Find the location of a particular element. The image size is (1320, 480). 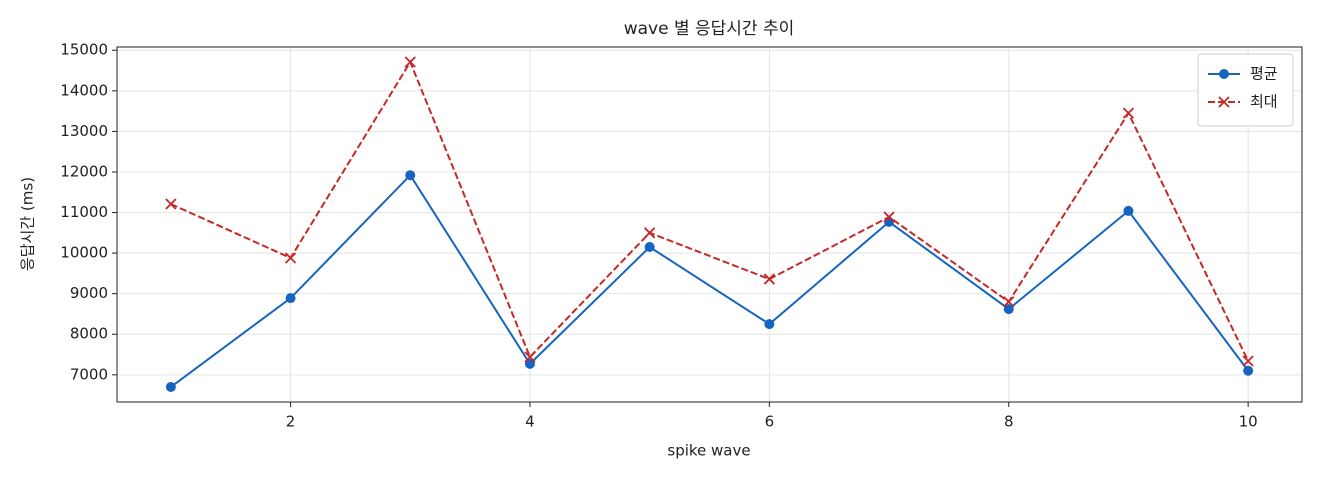

legend-box is located at coordinates (1245, 90).